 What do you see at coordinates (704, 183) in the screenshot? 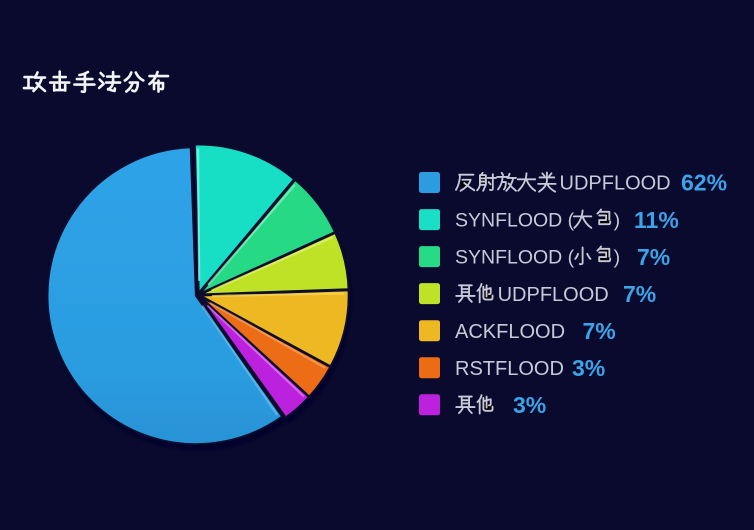
I see `svg-text: 62%` at bounding box center [704, 183].